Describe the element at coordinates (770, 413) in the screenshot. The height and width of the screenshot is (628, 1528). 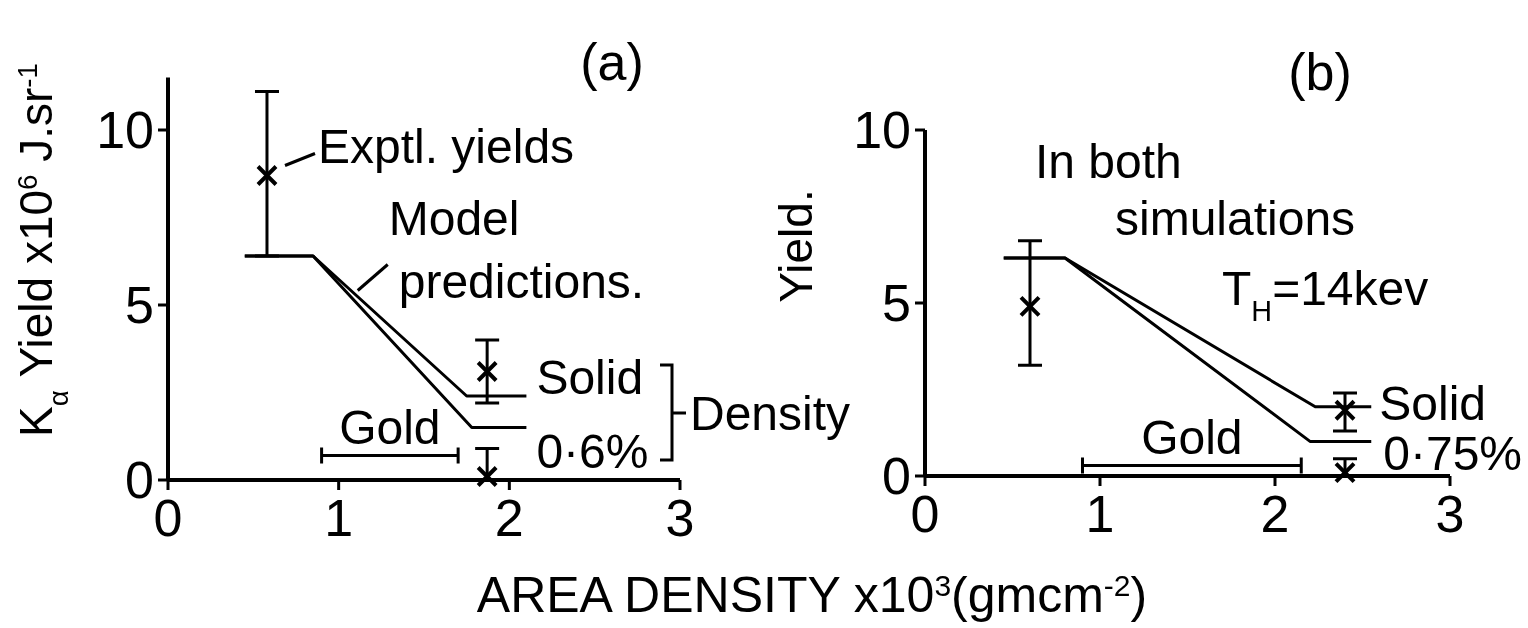
I see `text: Density` at that location.